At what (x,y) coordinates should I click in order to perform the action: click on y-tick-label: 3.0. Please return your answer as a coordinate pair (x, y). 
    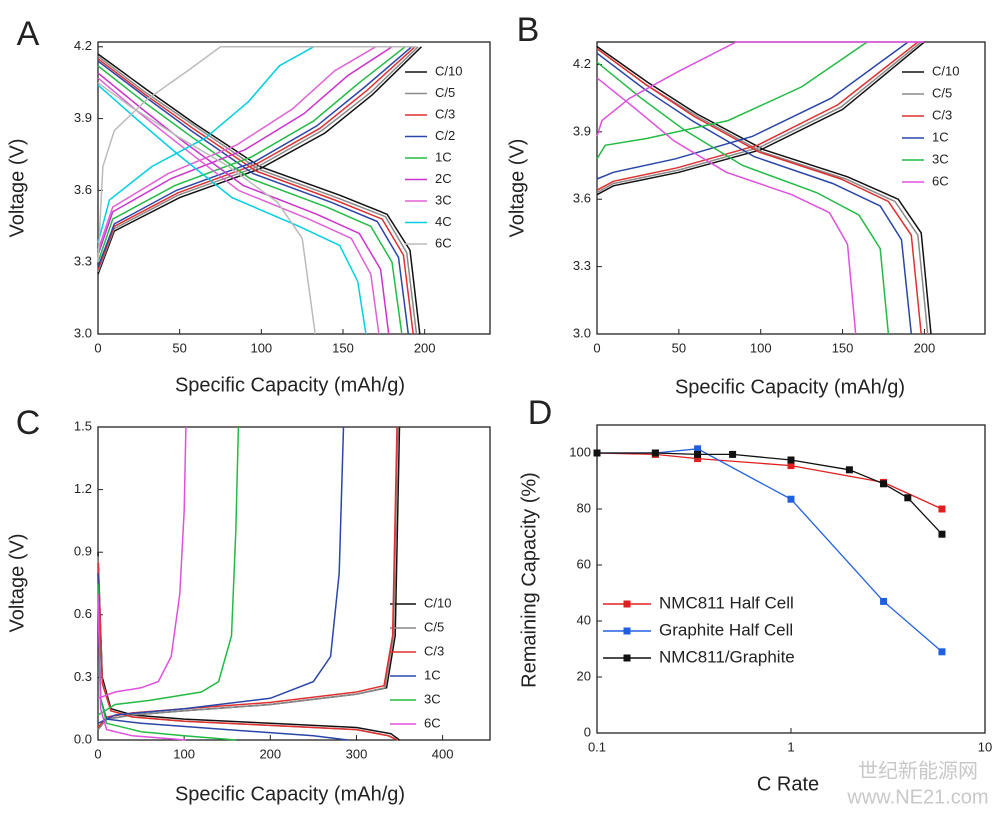
    Looking at the image, I should click on (582, 332).